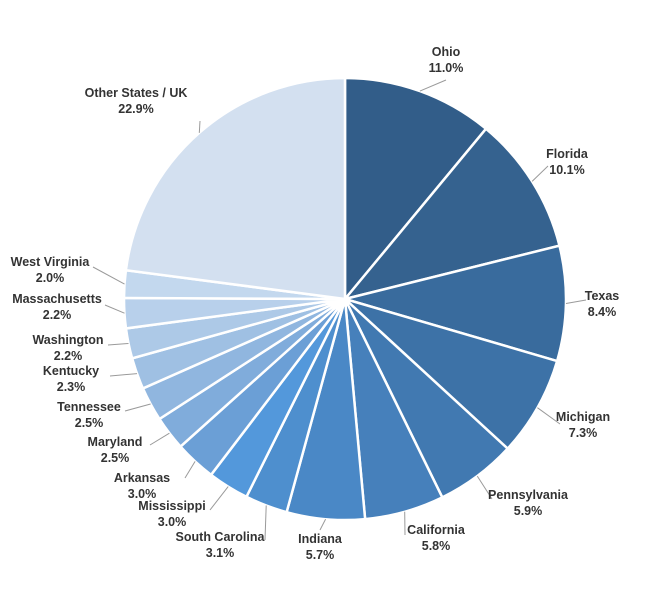 The image size is (658, 598). I want to click on slice-label-name: South Carolina, so click(221, 537).